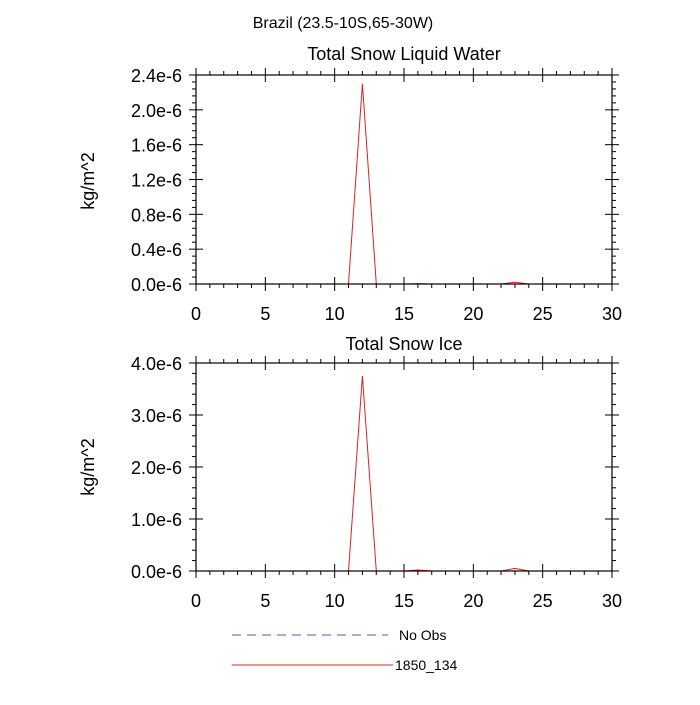 The image size is (700, 705). Describe the element at coordinates (156, 520) in the screenshot. I see `y-tick-label: 1.0e-6` at that location.